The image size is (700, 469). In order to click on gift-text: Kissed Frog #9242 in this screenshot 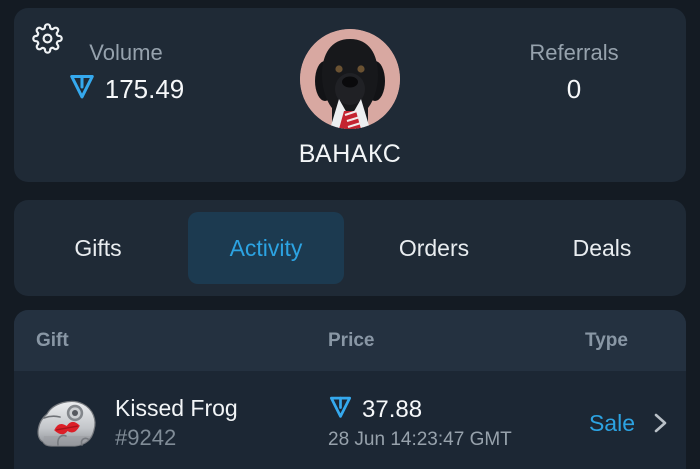, I will do `click(176, 423)`.